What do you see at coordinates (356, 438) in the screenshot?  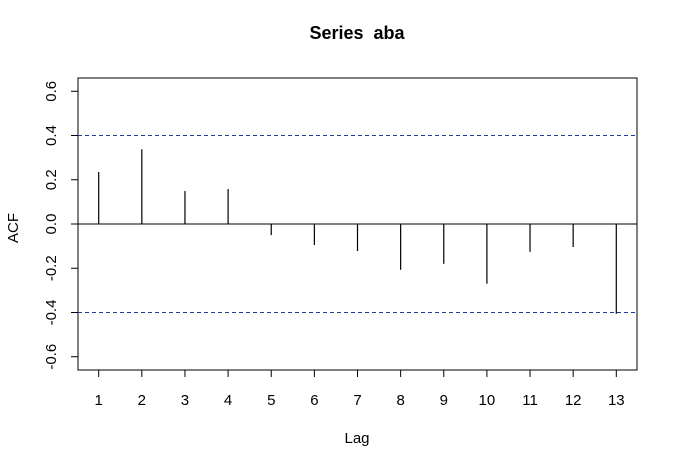 I see `x-axis-label: Lag` at bounding box center [356, 438].